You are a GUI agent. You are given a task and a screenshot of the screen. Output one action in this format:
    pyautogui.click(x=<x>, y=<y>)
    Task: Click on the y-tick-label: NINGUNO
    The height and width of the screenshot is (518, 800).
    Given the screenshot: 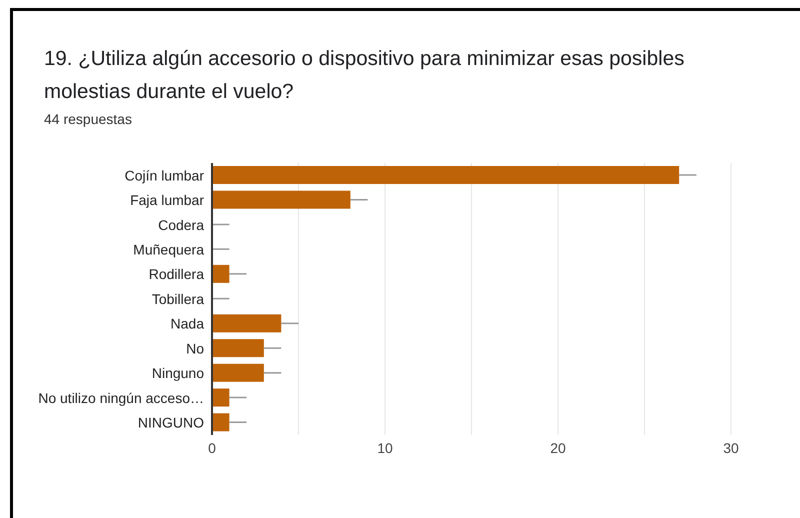 What is the action you would take?
    pyautogui.click(x=171, y=422)
    